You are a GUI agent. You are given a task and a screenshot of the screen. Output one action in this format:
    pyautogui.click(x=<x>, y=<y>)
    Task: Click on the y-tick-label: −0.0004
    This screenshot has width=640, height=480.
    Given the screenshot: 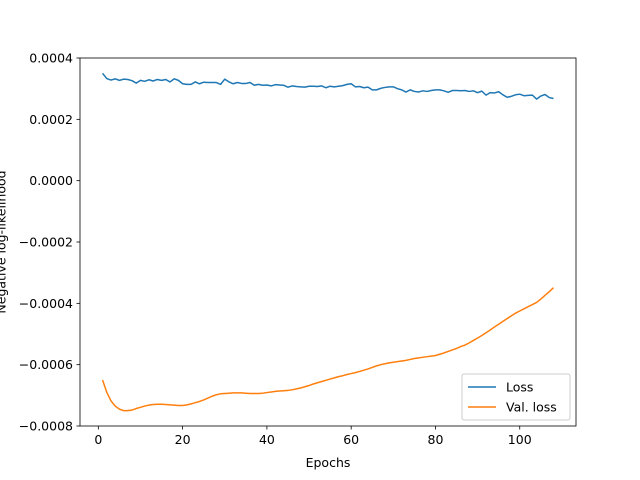 What is the action you would take?
    pyautogui.click(x=46, y=303)
    